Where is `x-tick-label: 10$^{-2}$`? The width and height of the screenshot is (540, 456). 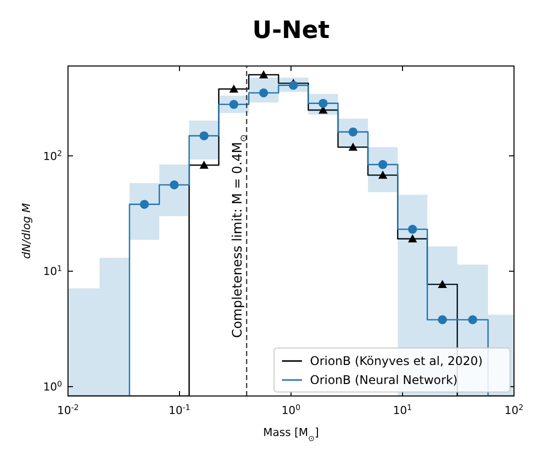 x-tick-label: 10$^{-2}$ is located at coordinates (68, 409).